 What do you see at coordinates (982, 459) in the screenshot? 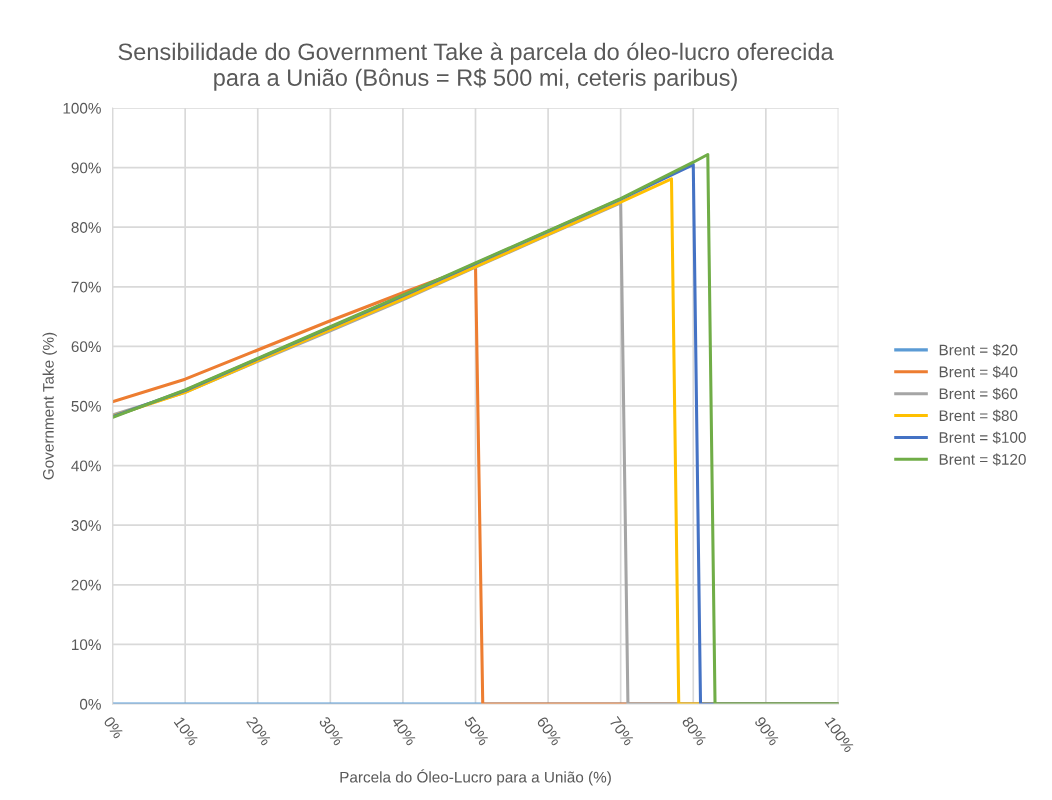
I see `legend-label: Brent = $120` at bounding box center [982, 459].